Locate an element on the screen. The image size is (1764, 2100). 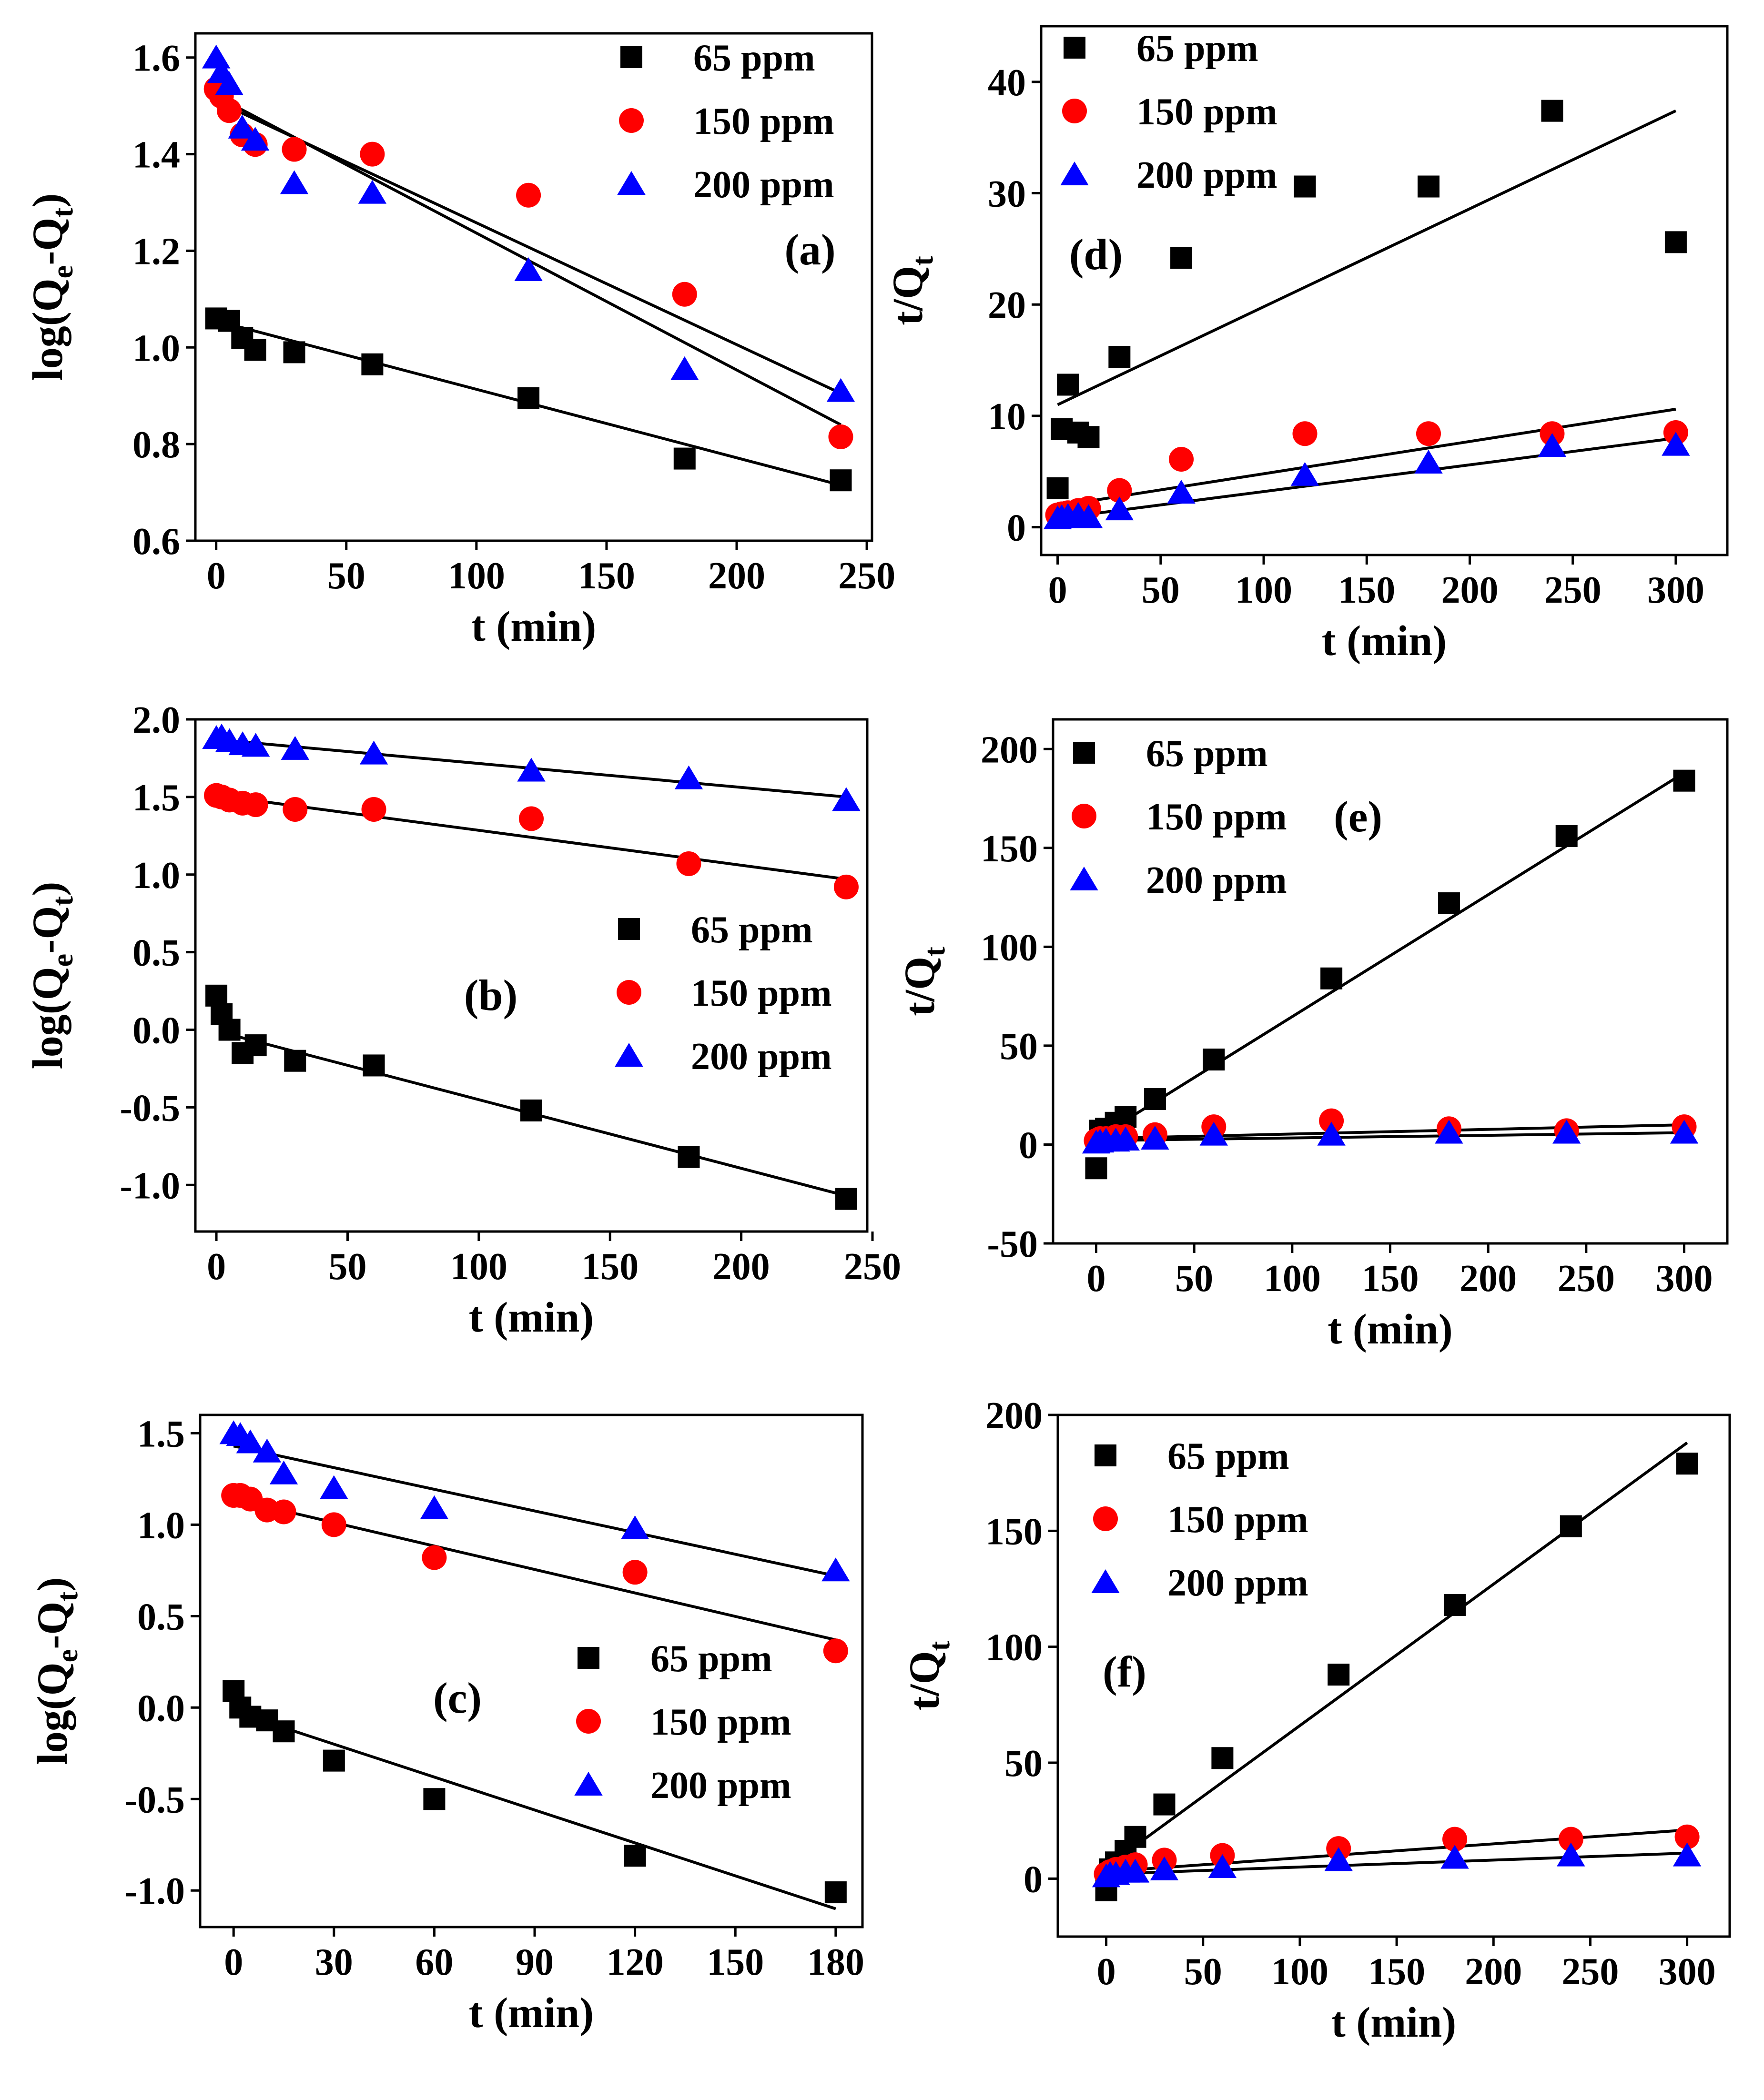
y-tick-label: 0.5 is located at coordinates (156, 953).